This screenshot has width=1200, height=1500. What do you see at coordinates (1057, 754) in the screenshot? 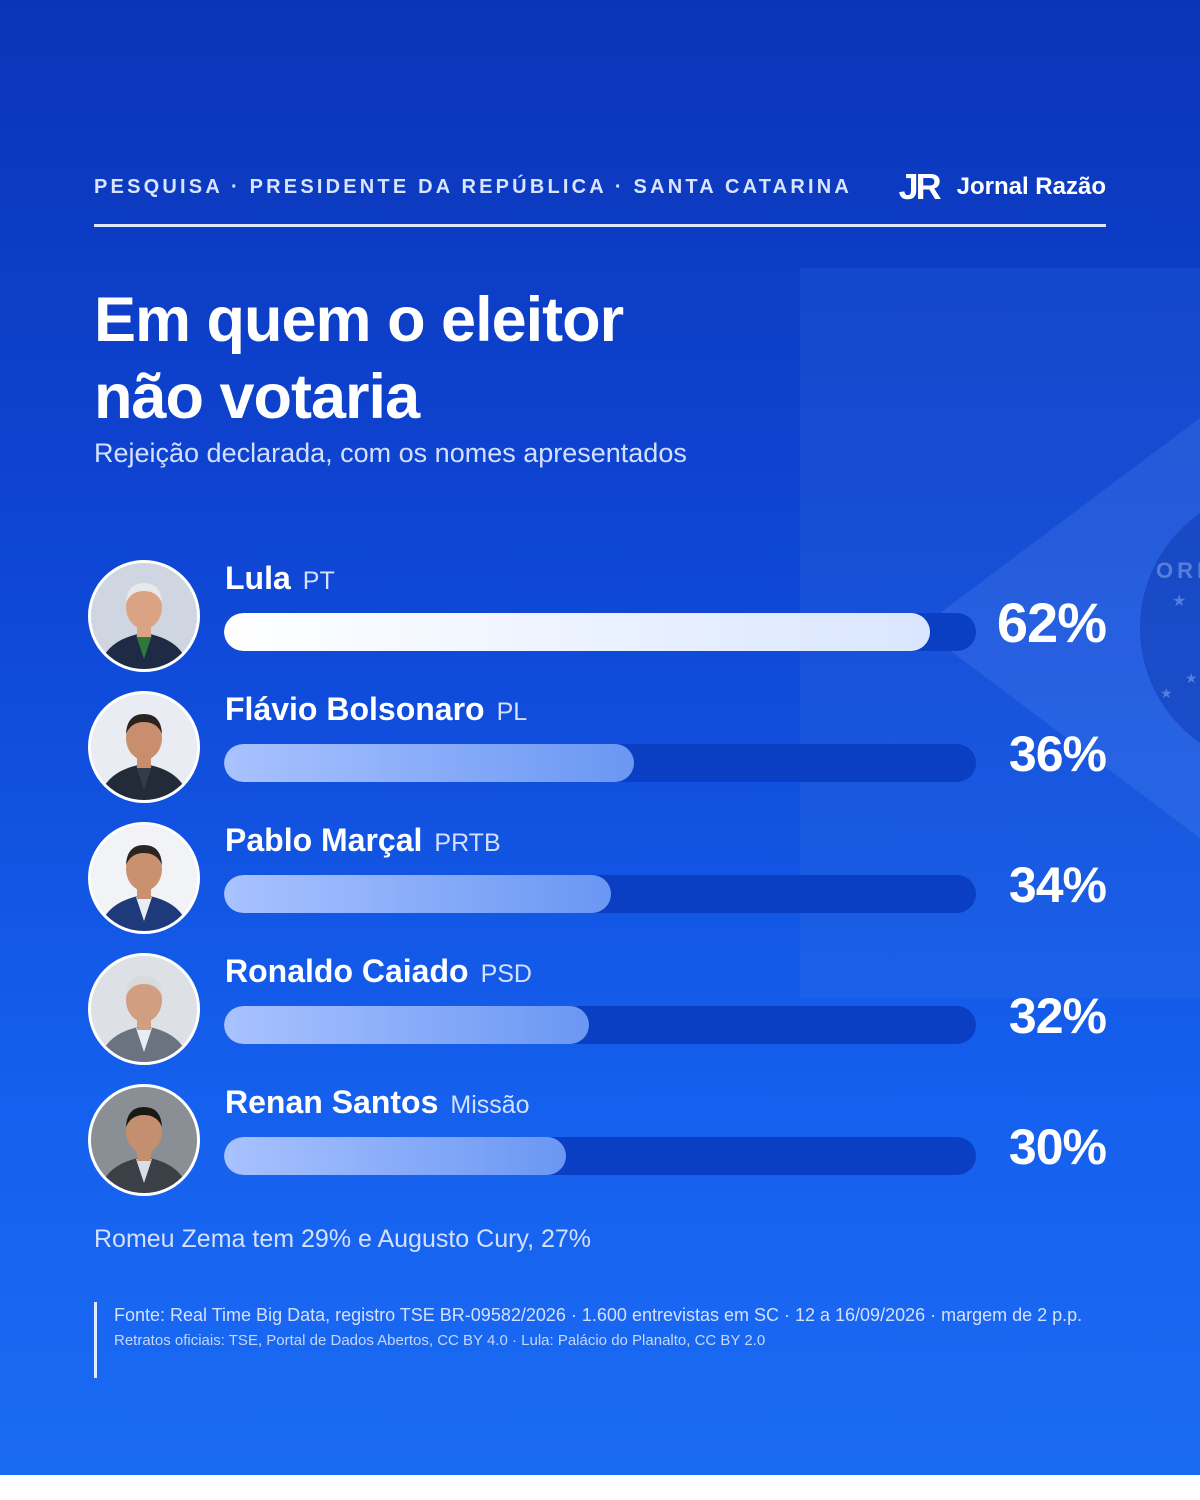
I see `value-label: 36%` at bounding box center [1057, 754].